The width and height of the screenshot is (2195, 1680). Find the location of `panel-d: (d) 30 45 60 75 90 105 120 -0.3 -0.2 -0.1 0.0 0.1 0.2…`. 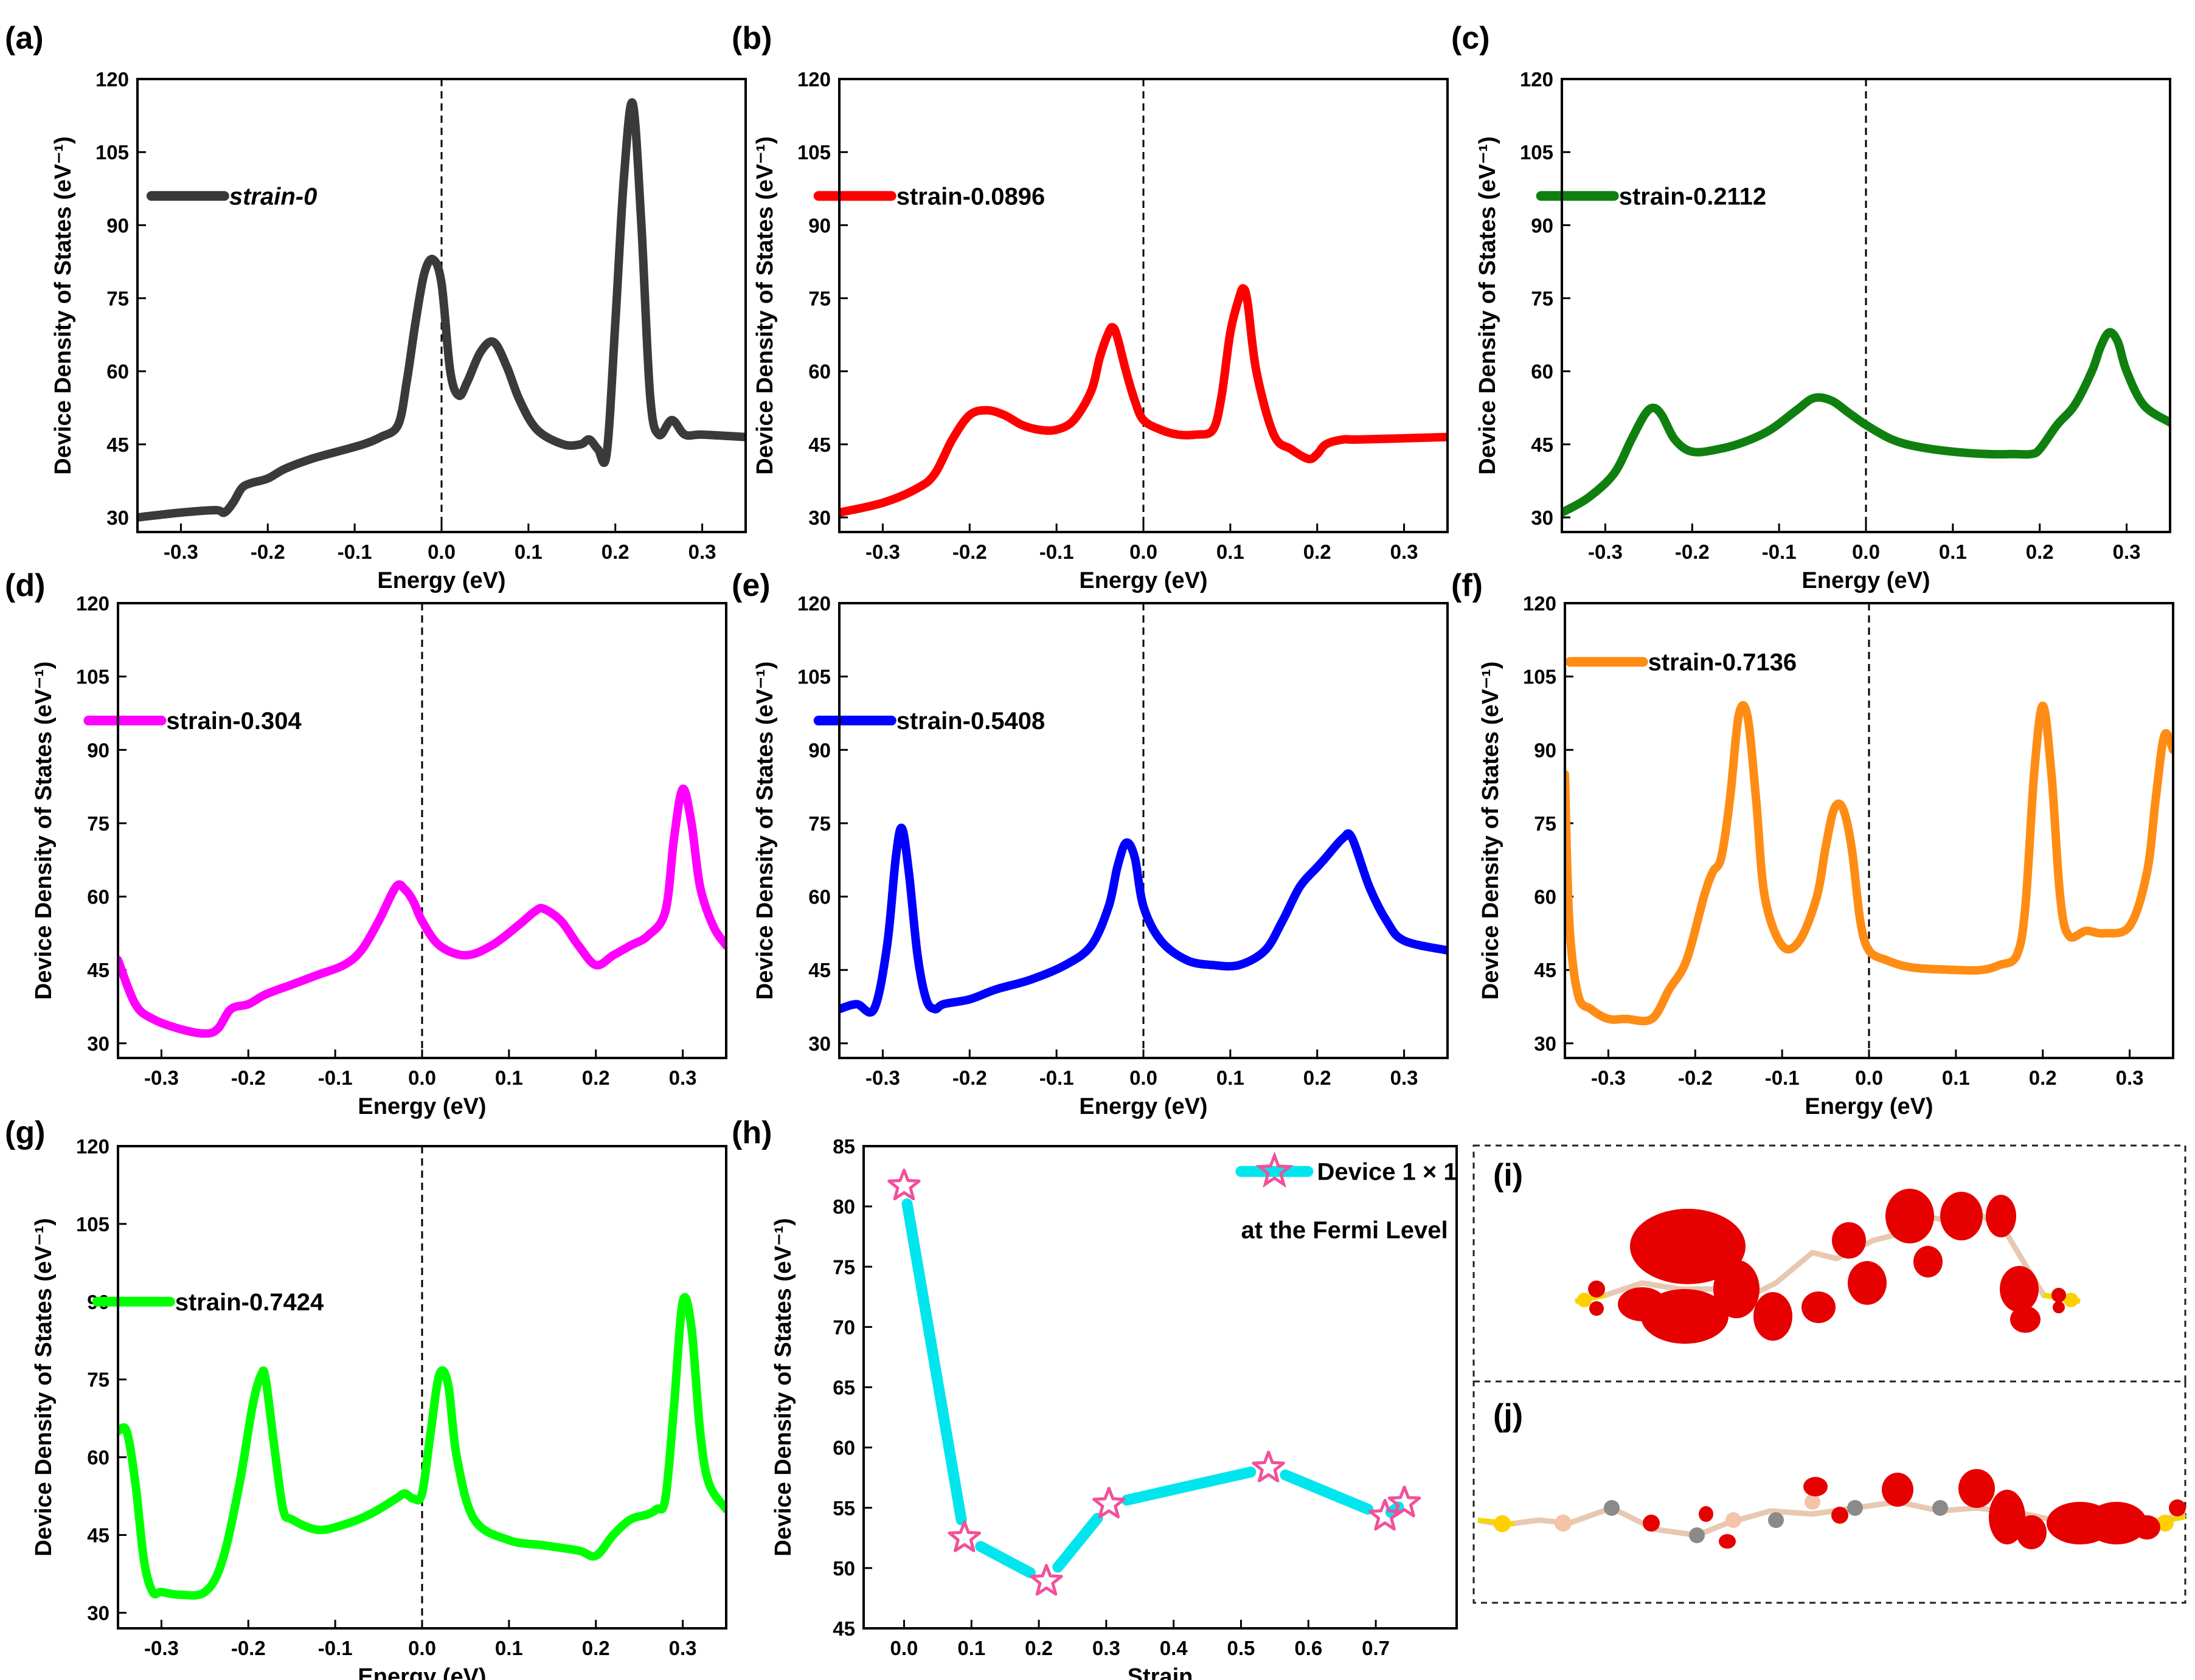

panel-d: (d) 30 45 60 75 90 105 120 -0.3 -0.2 -0.1 0.0 0.1 0.2… is located at coordinates (366, 843).